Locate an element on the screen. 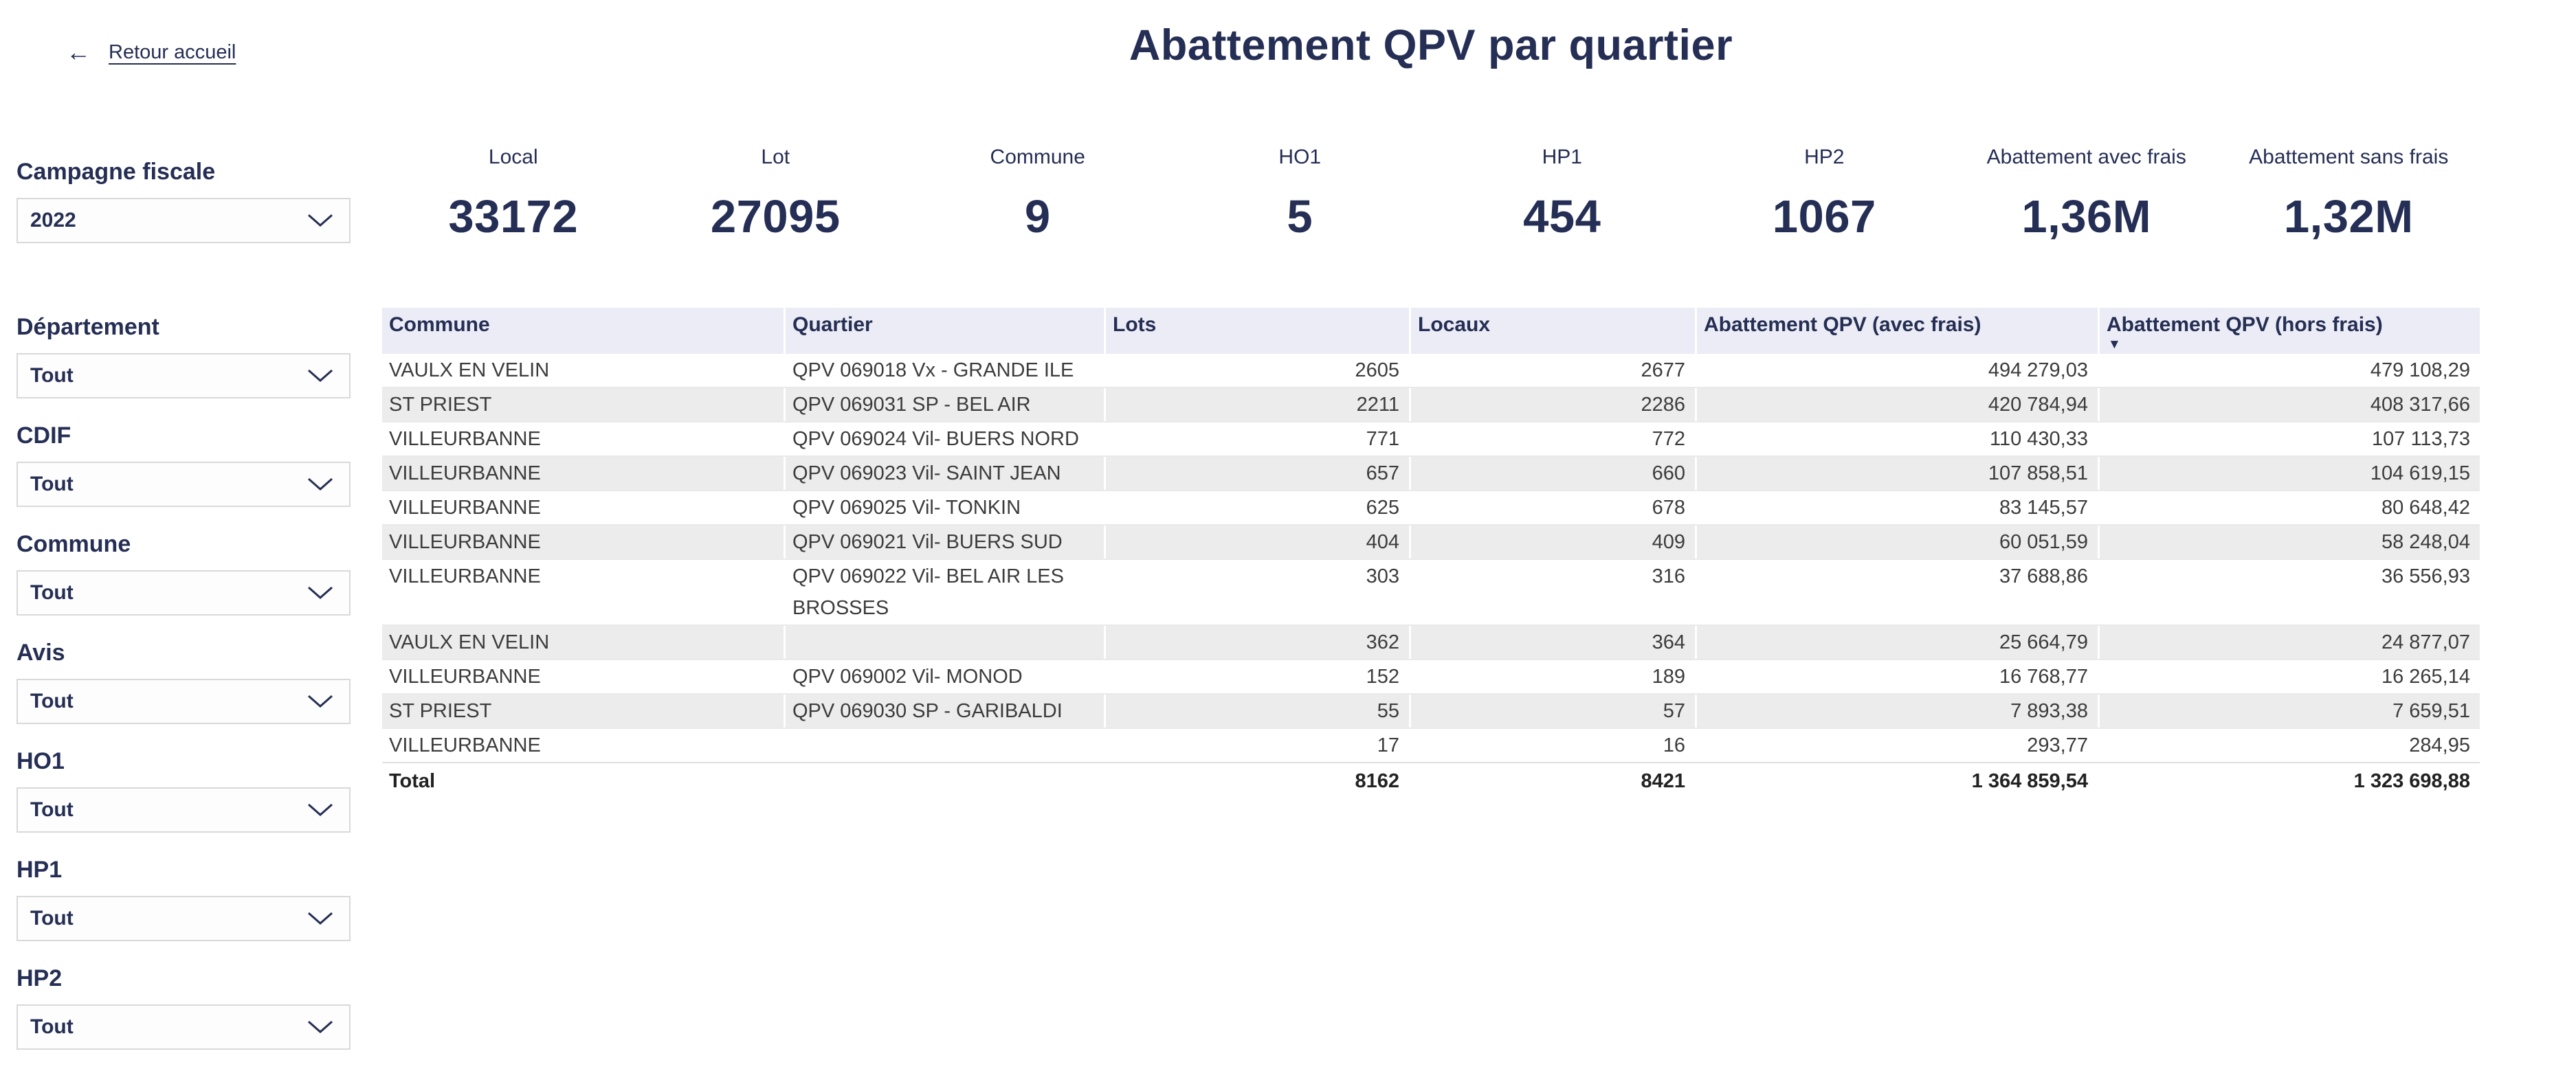 This screenshot has width=2576, height=1069. cell-abattement-avec-frais: 7 893,38 is located at coordinates (1896, 711).